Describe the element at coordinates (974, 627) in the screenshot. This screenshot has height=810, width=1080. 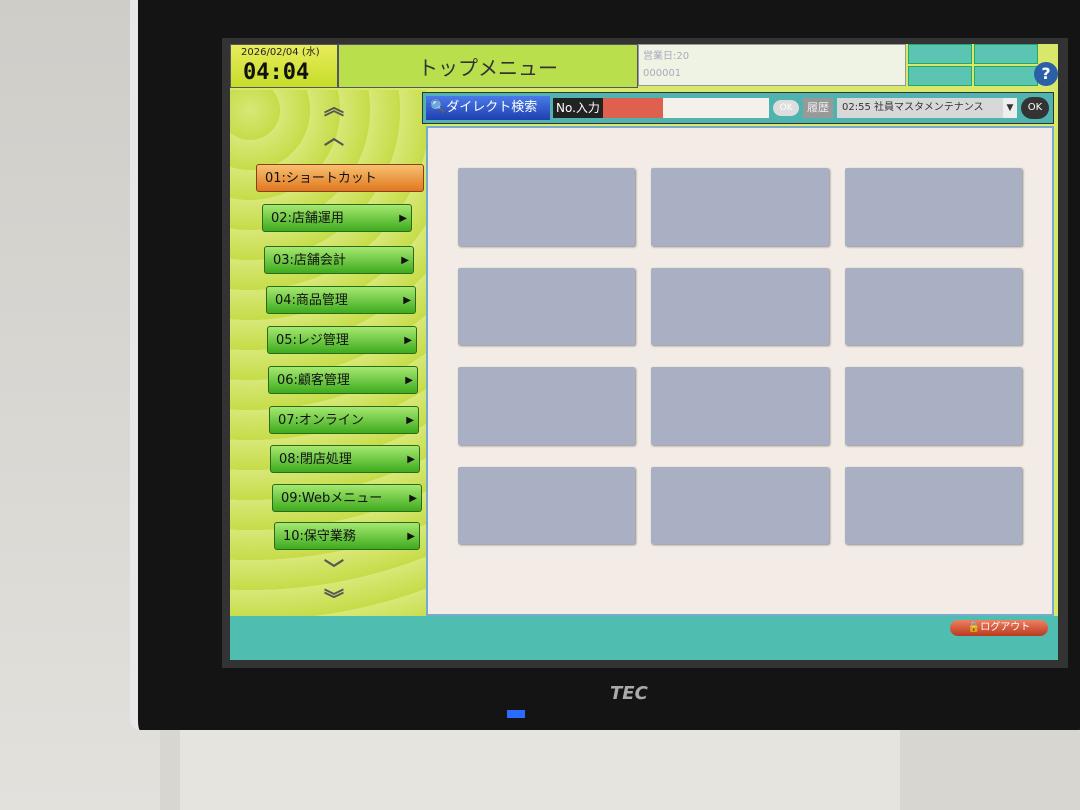
I see `lock-icon: 🔒` at that location.